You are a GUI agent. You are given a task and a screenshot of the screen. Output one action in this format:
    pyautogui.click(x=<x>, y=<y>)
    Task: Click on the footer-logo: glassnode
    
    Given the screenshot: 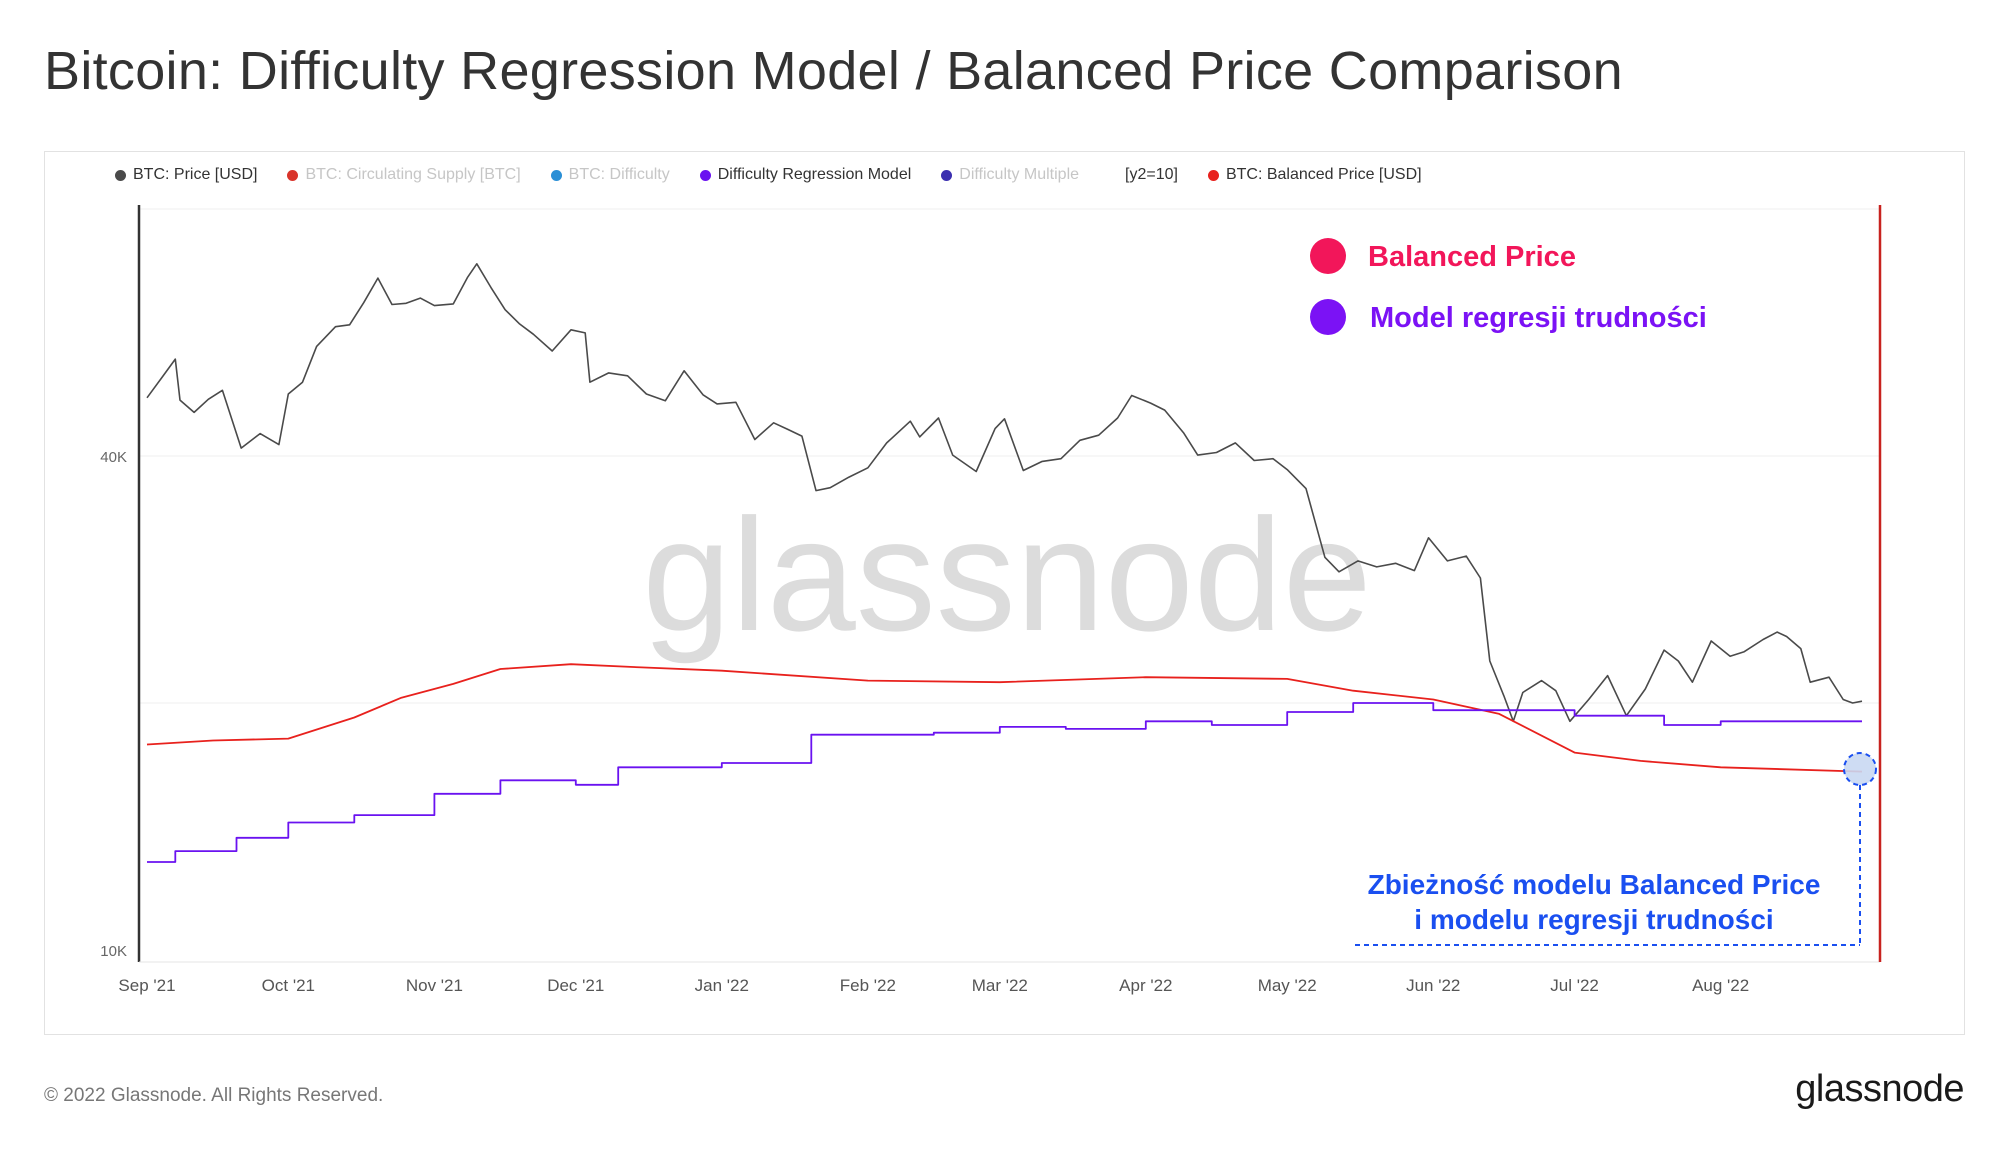 What is the action you would take?
    pyautogui.click(x=1879, y=1089)
    